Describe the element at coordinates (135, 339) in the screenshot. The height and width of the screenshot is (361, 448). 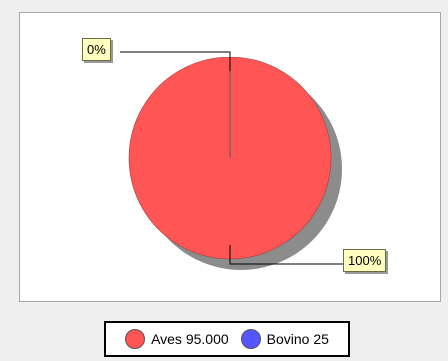
I see `legend-swatch-aves` at that location.